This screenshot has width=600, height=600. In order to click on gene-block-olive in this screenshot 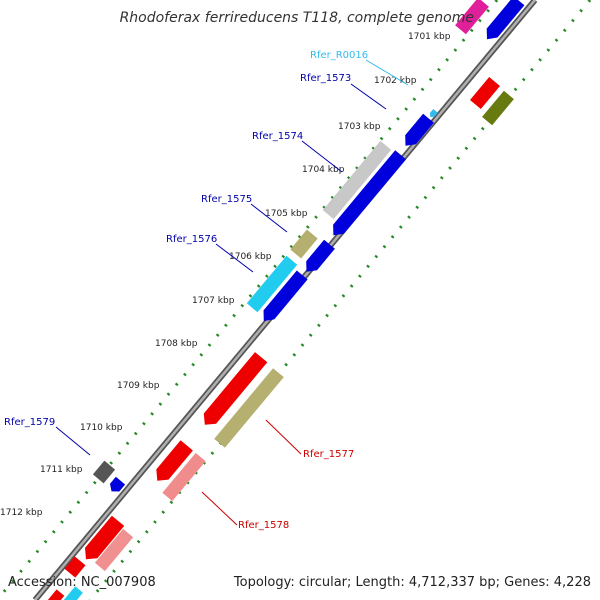, I will do `click(498, 108)`.